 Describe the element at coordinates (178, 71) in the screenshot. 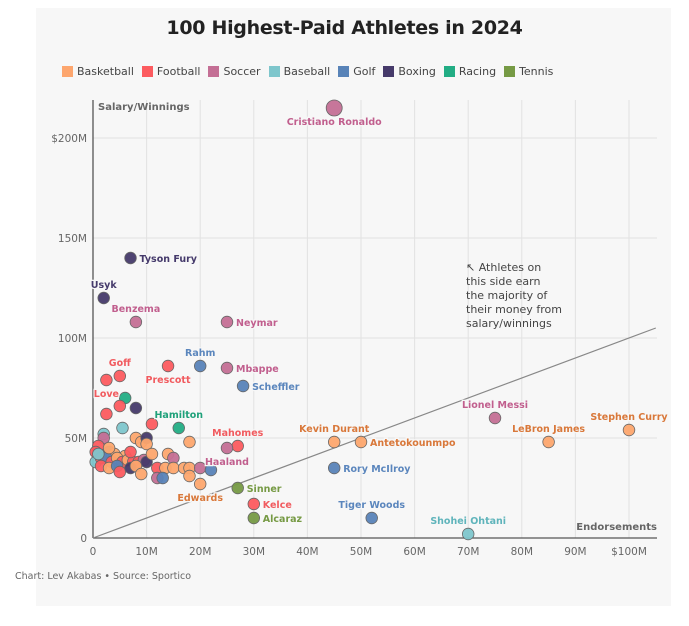

I see `legend-label: Football` at that location.